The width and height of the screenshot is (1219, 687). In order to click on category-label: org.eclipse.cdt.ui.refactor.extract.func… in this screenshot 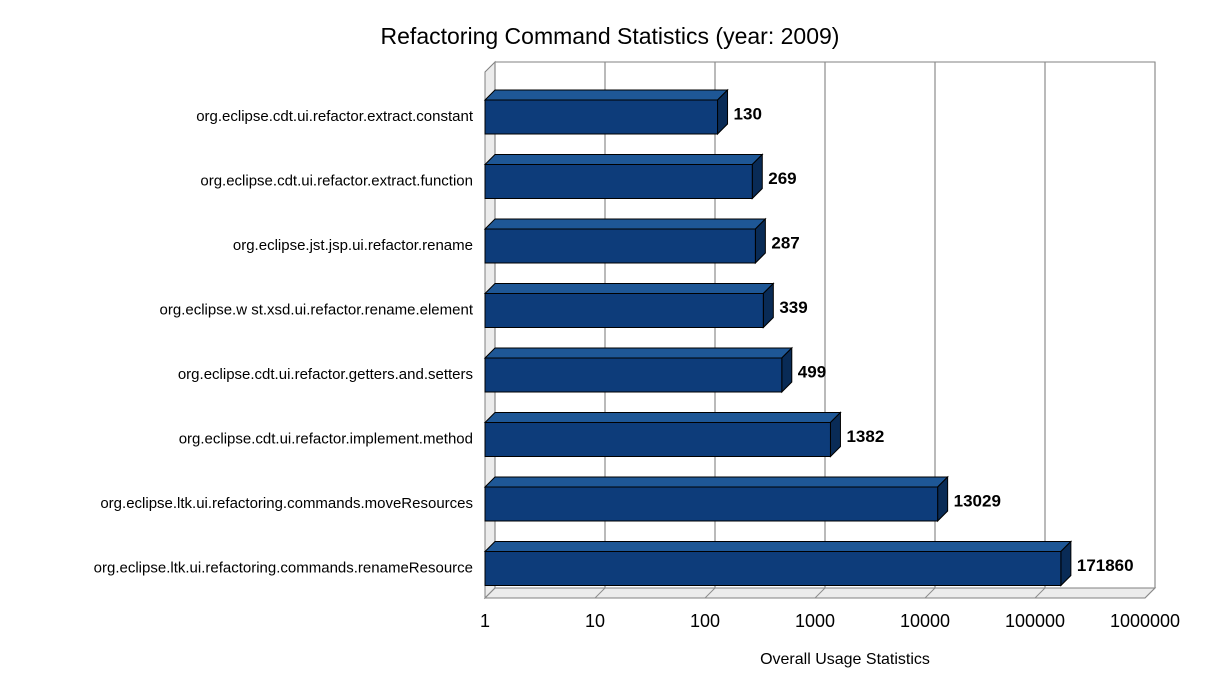, I will do `click(336, 180)`.